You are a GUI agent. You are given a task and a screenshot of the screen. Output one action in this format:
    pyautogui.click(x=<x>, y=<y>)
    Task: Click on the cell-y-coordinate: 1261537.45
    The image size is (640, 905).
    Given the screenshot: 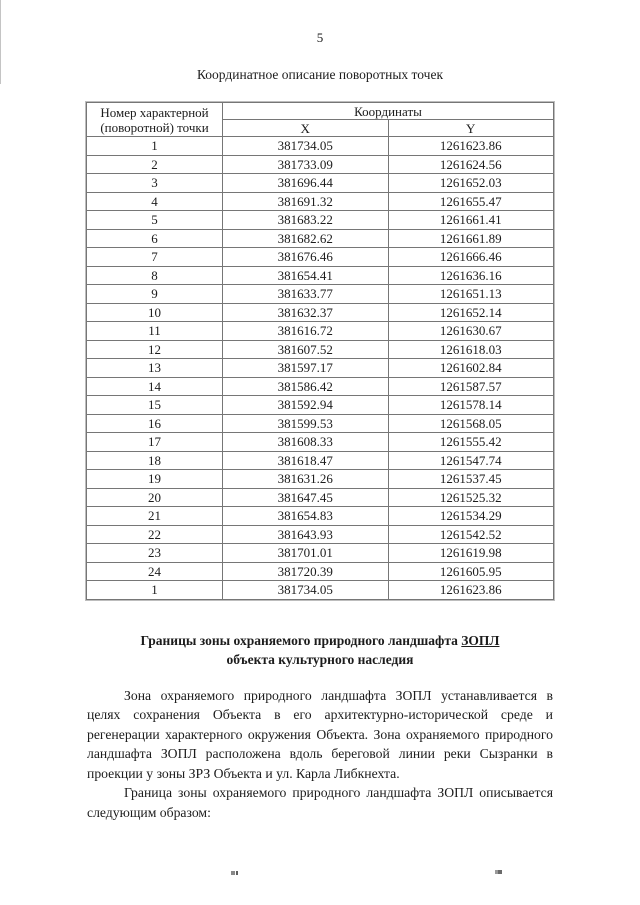 What is the action you would take?
    pyautogui.click(x=470, y=479)
    